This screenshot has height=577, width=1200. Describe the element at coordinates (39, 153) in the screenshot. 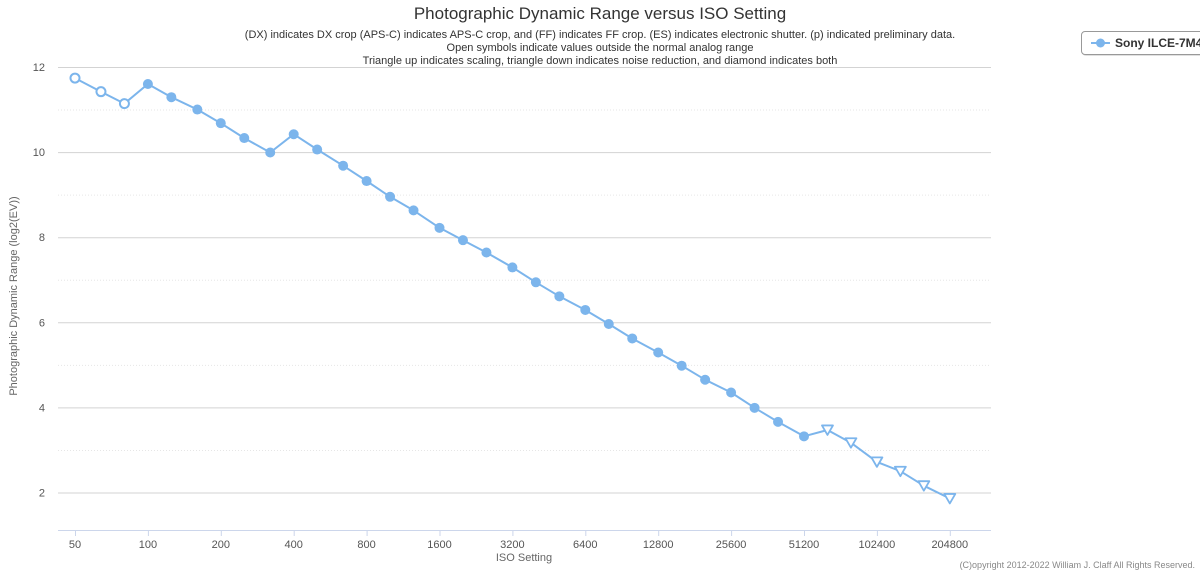

I see `y-tick-label: 10` at that location.